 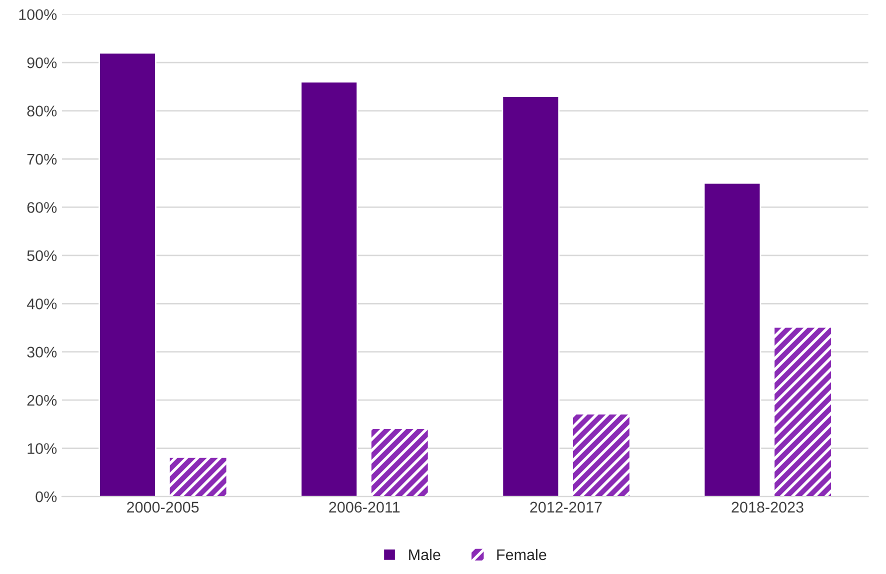 What do you see at coordinates (42, 62) in the screenshot?
I see `y-tick-label: 90%` at bounding box center [42, 62].